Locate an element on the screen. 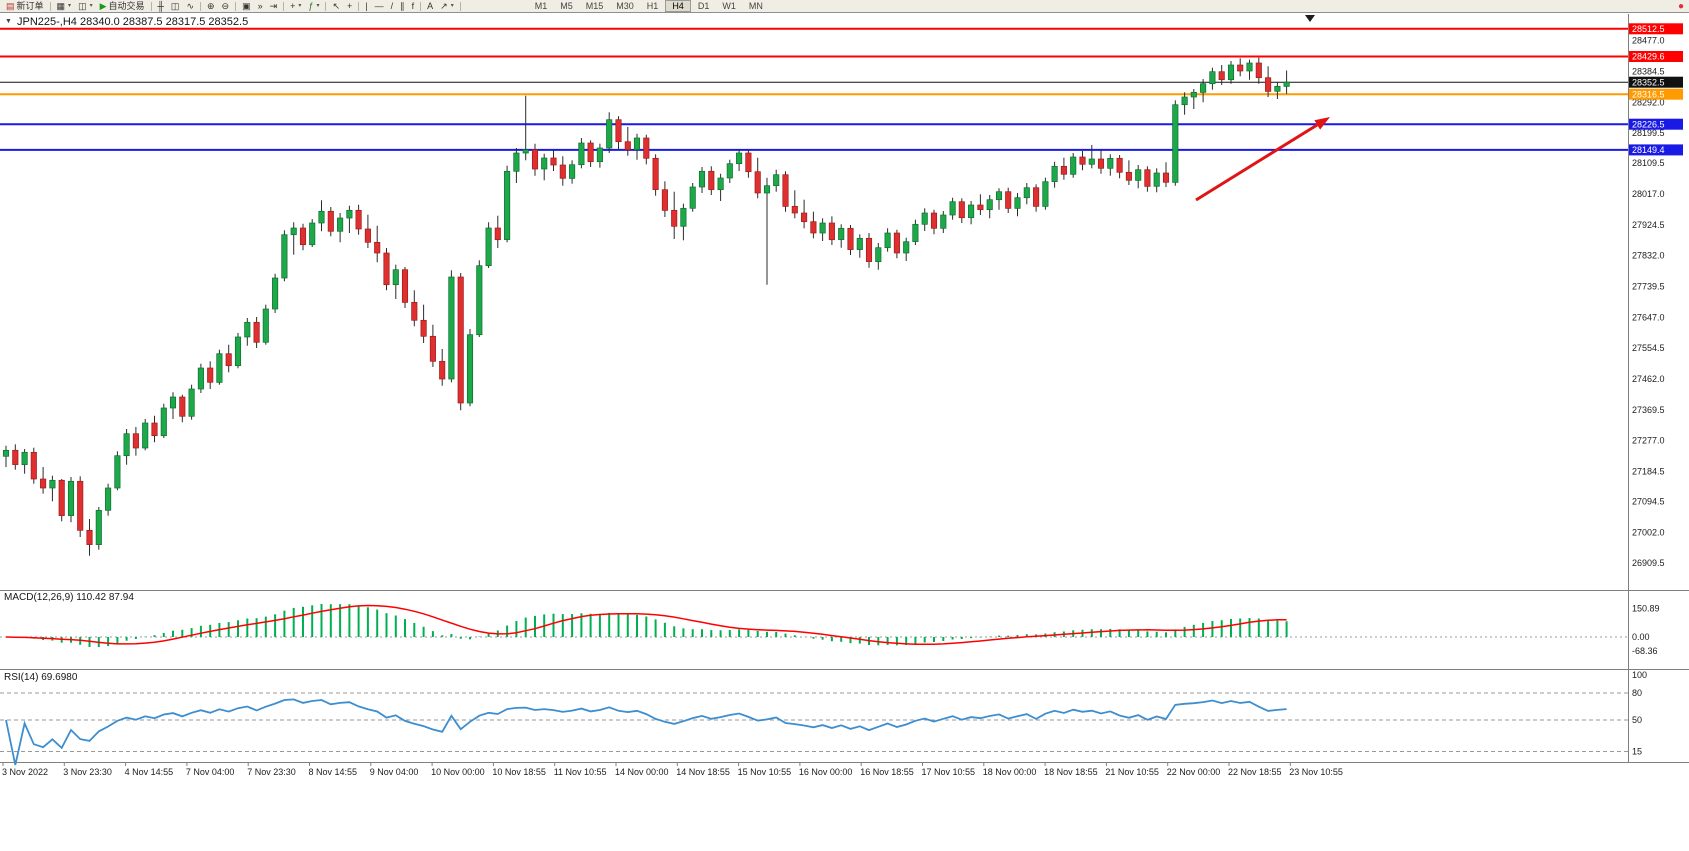  zoom-in-button: ⊕ is located at coordinates (211, 6).